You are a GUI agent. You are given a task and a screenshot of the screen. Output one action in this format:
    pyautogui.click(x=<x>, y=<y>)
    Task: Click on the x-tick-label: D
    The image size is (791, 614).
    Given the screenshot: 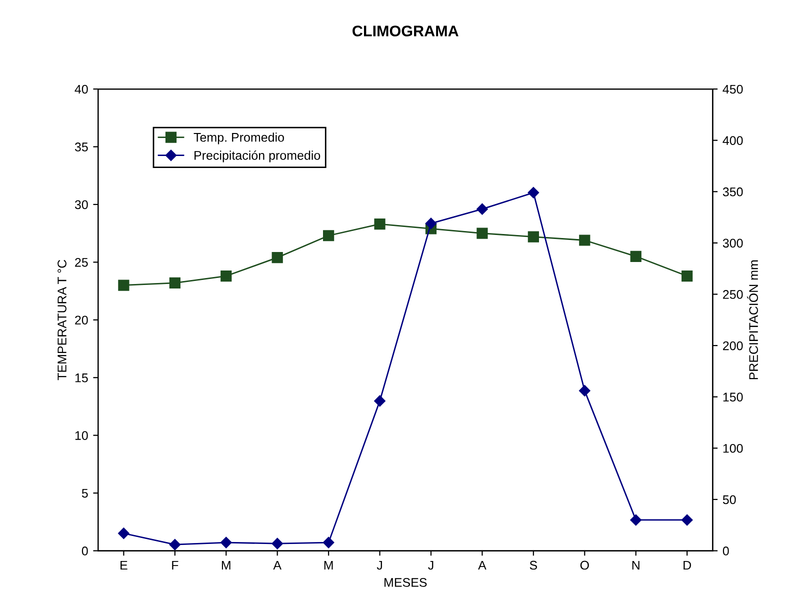 What is the action you would take?
    pyautogui.click(x=687, y=565)
    